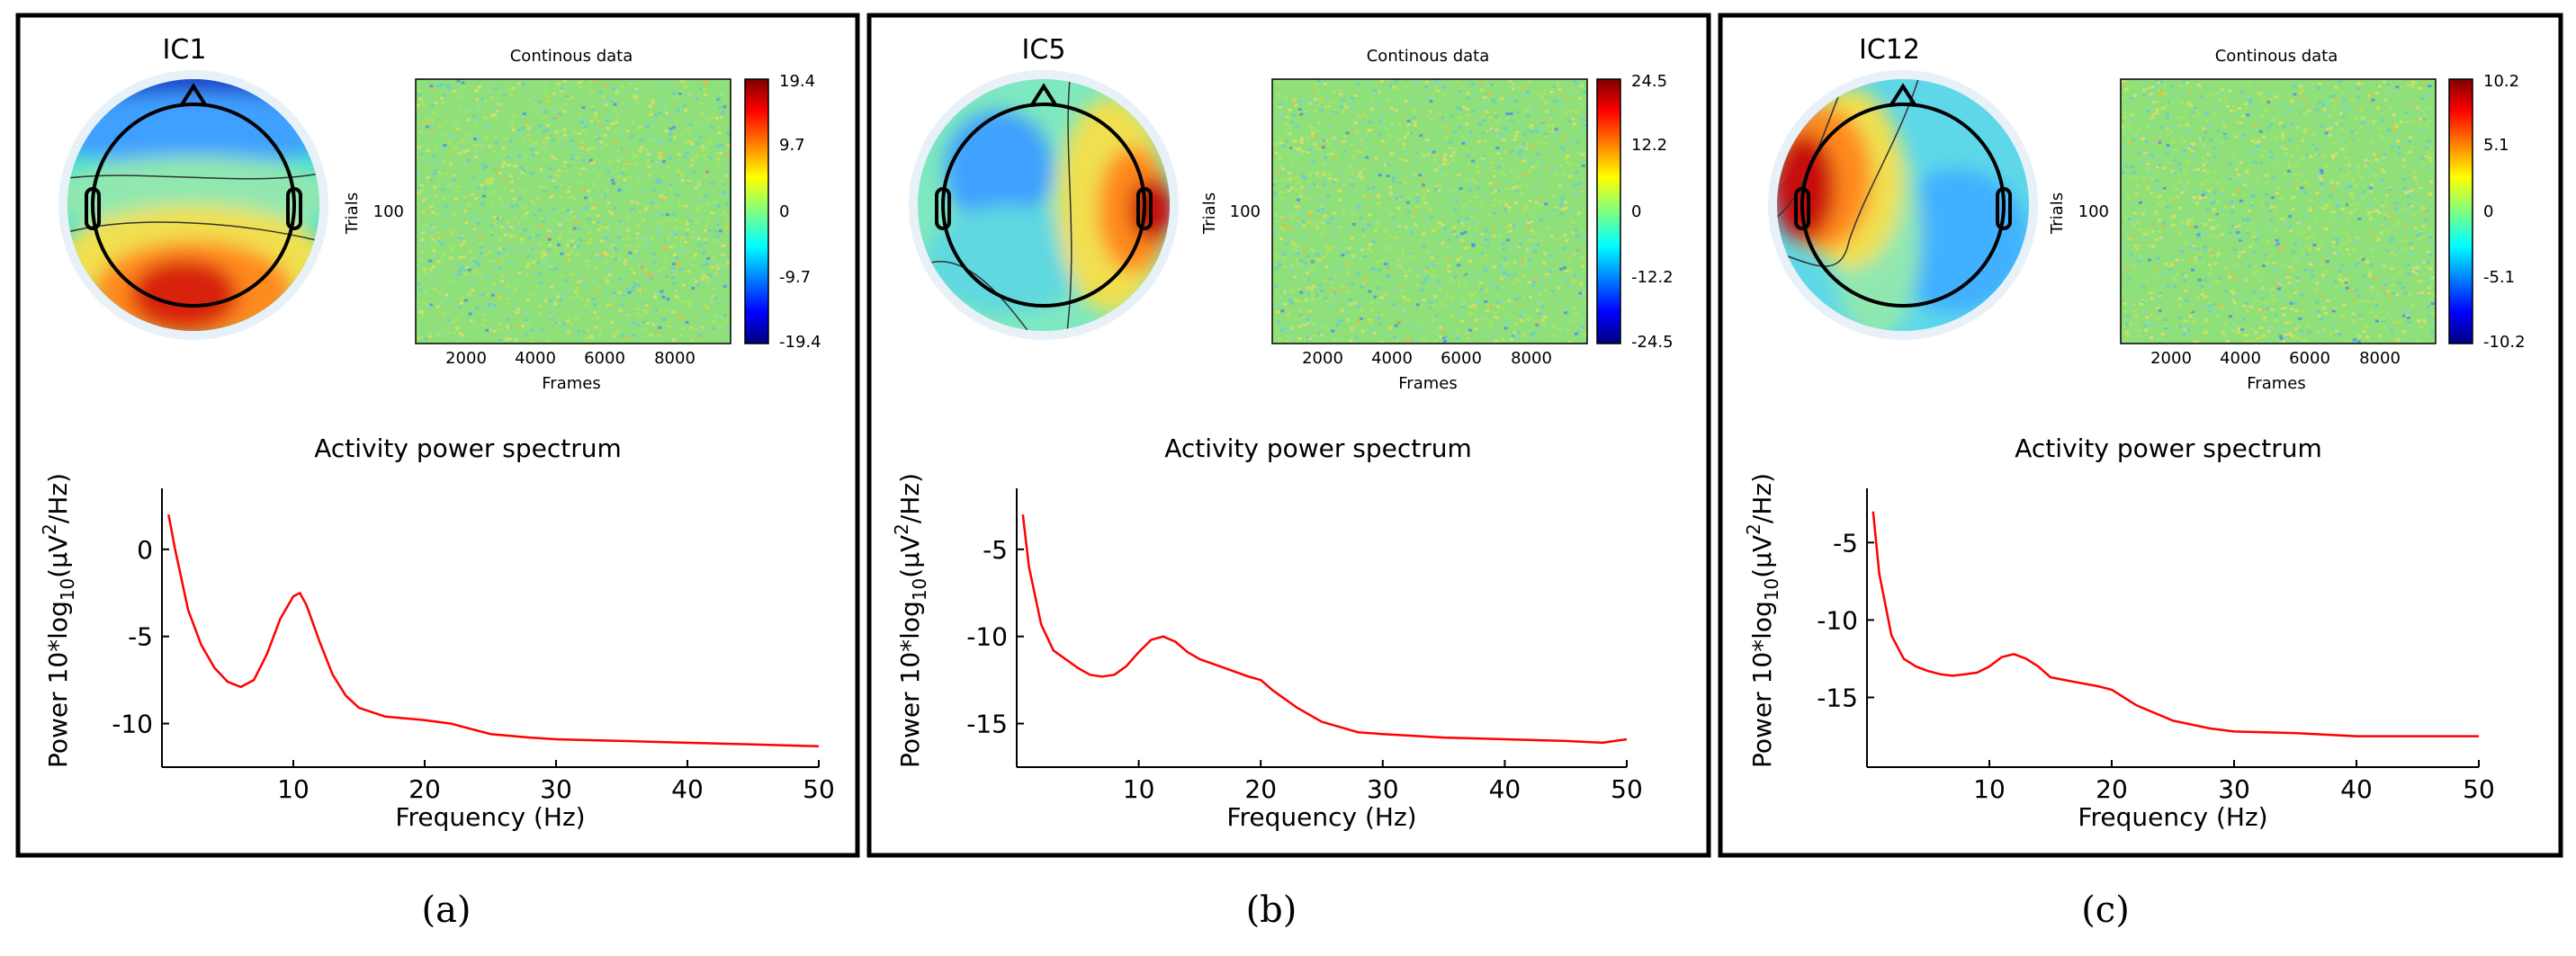 This screenshot has height=956, width=2576. What do you see at coordinates (2106, 910) in the screenshot?
I see `panel-label: (c)` at bounding box center [2106, 910].